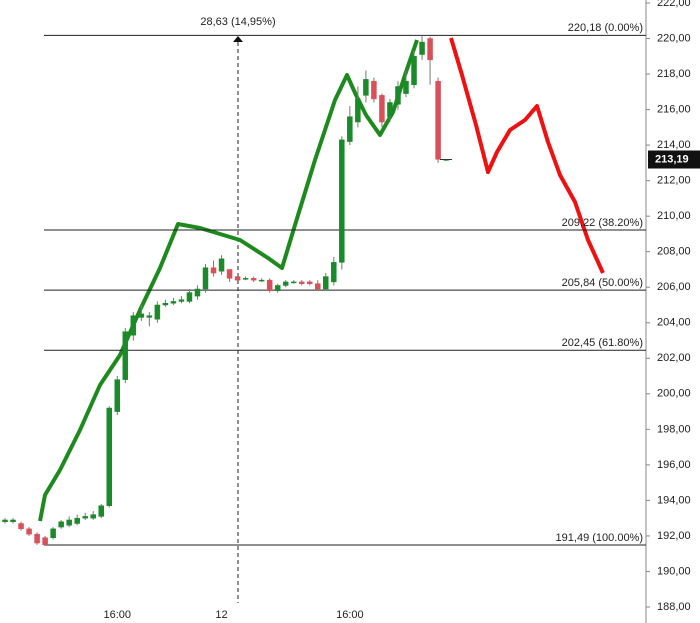 The image size is (700, 623). Describe the element at coordinates (674, 145) in the screenshot. I see `y-tick-label: 214,00` at that location.